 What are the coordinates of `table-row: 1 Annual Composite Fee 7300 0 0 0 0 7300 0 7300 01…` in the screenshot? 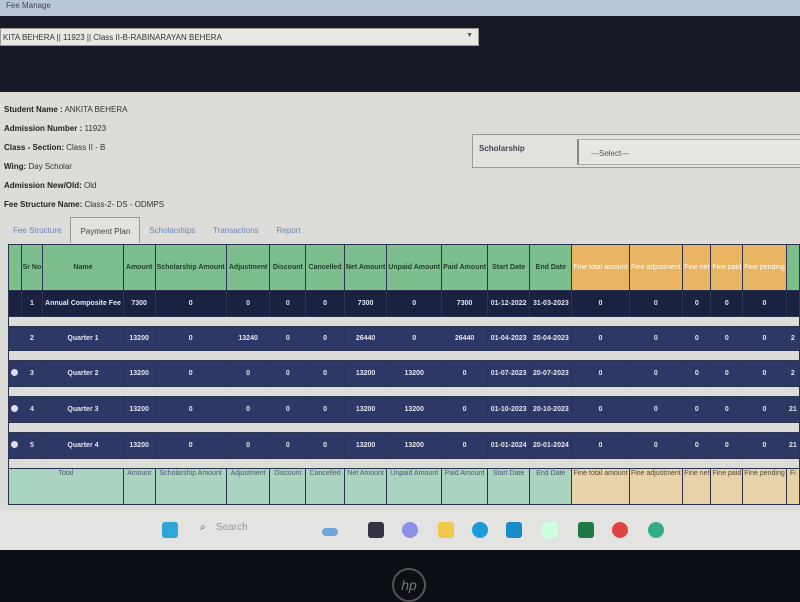 It's located at (404, 303).